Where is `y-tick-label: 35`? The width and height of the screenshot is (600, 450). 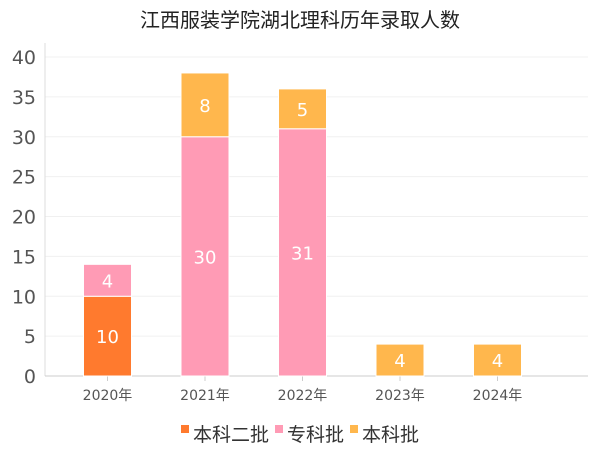
y-tick-label: 35 is located at coordinates (24, 98).